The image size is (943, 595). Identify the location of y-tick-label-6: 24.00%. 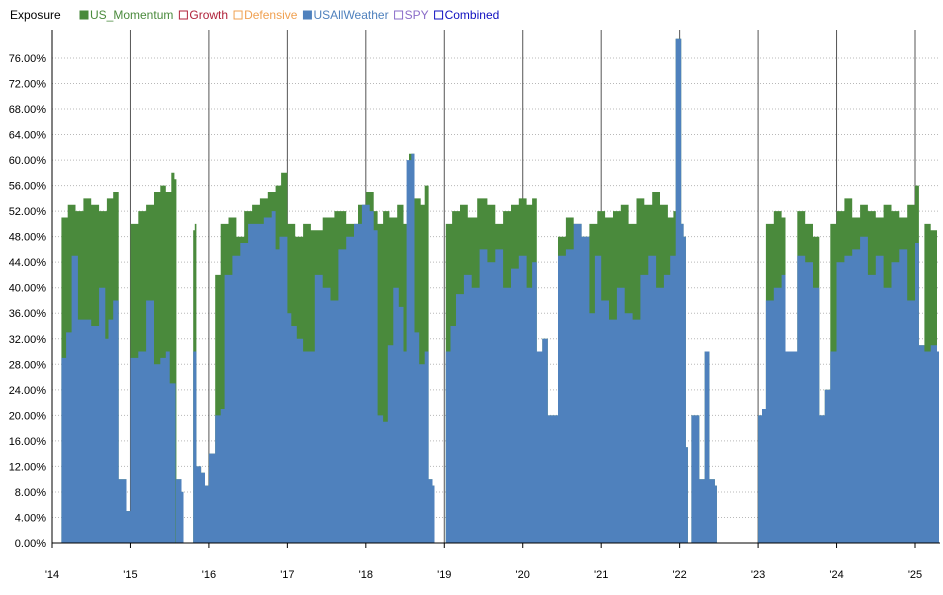
(28, 391).